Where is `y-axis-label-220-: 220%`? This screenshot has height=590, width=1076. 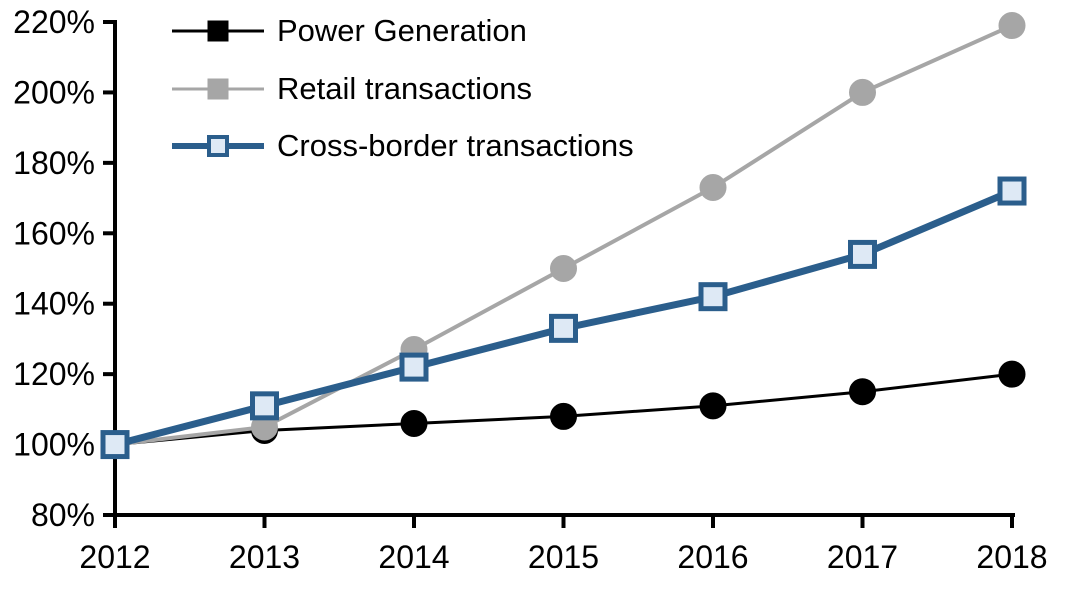
y-axis-label-220-: 220% is located at coordinates (54, 22).